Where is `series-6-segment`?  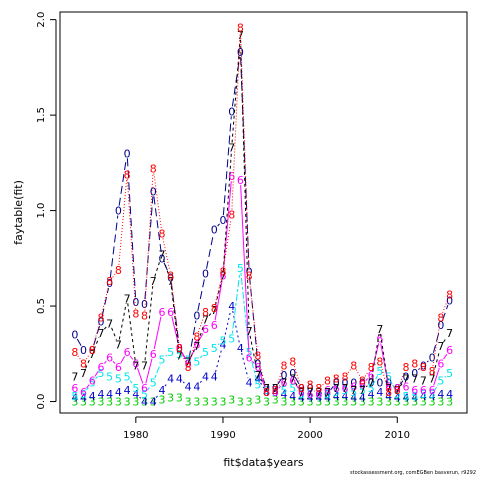 series-6-segment is located at coordinates (157, 333).